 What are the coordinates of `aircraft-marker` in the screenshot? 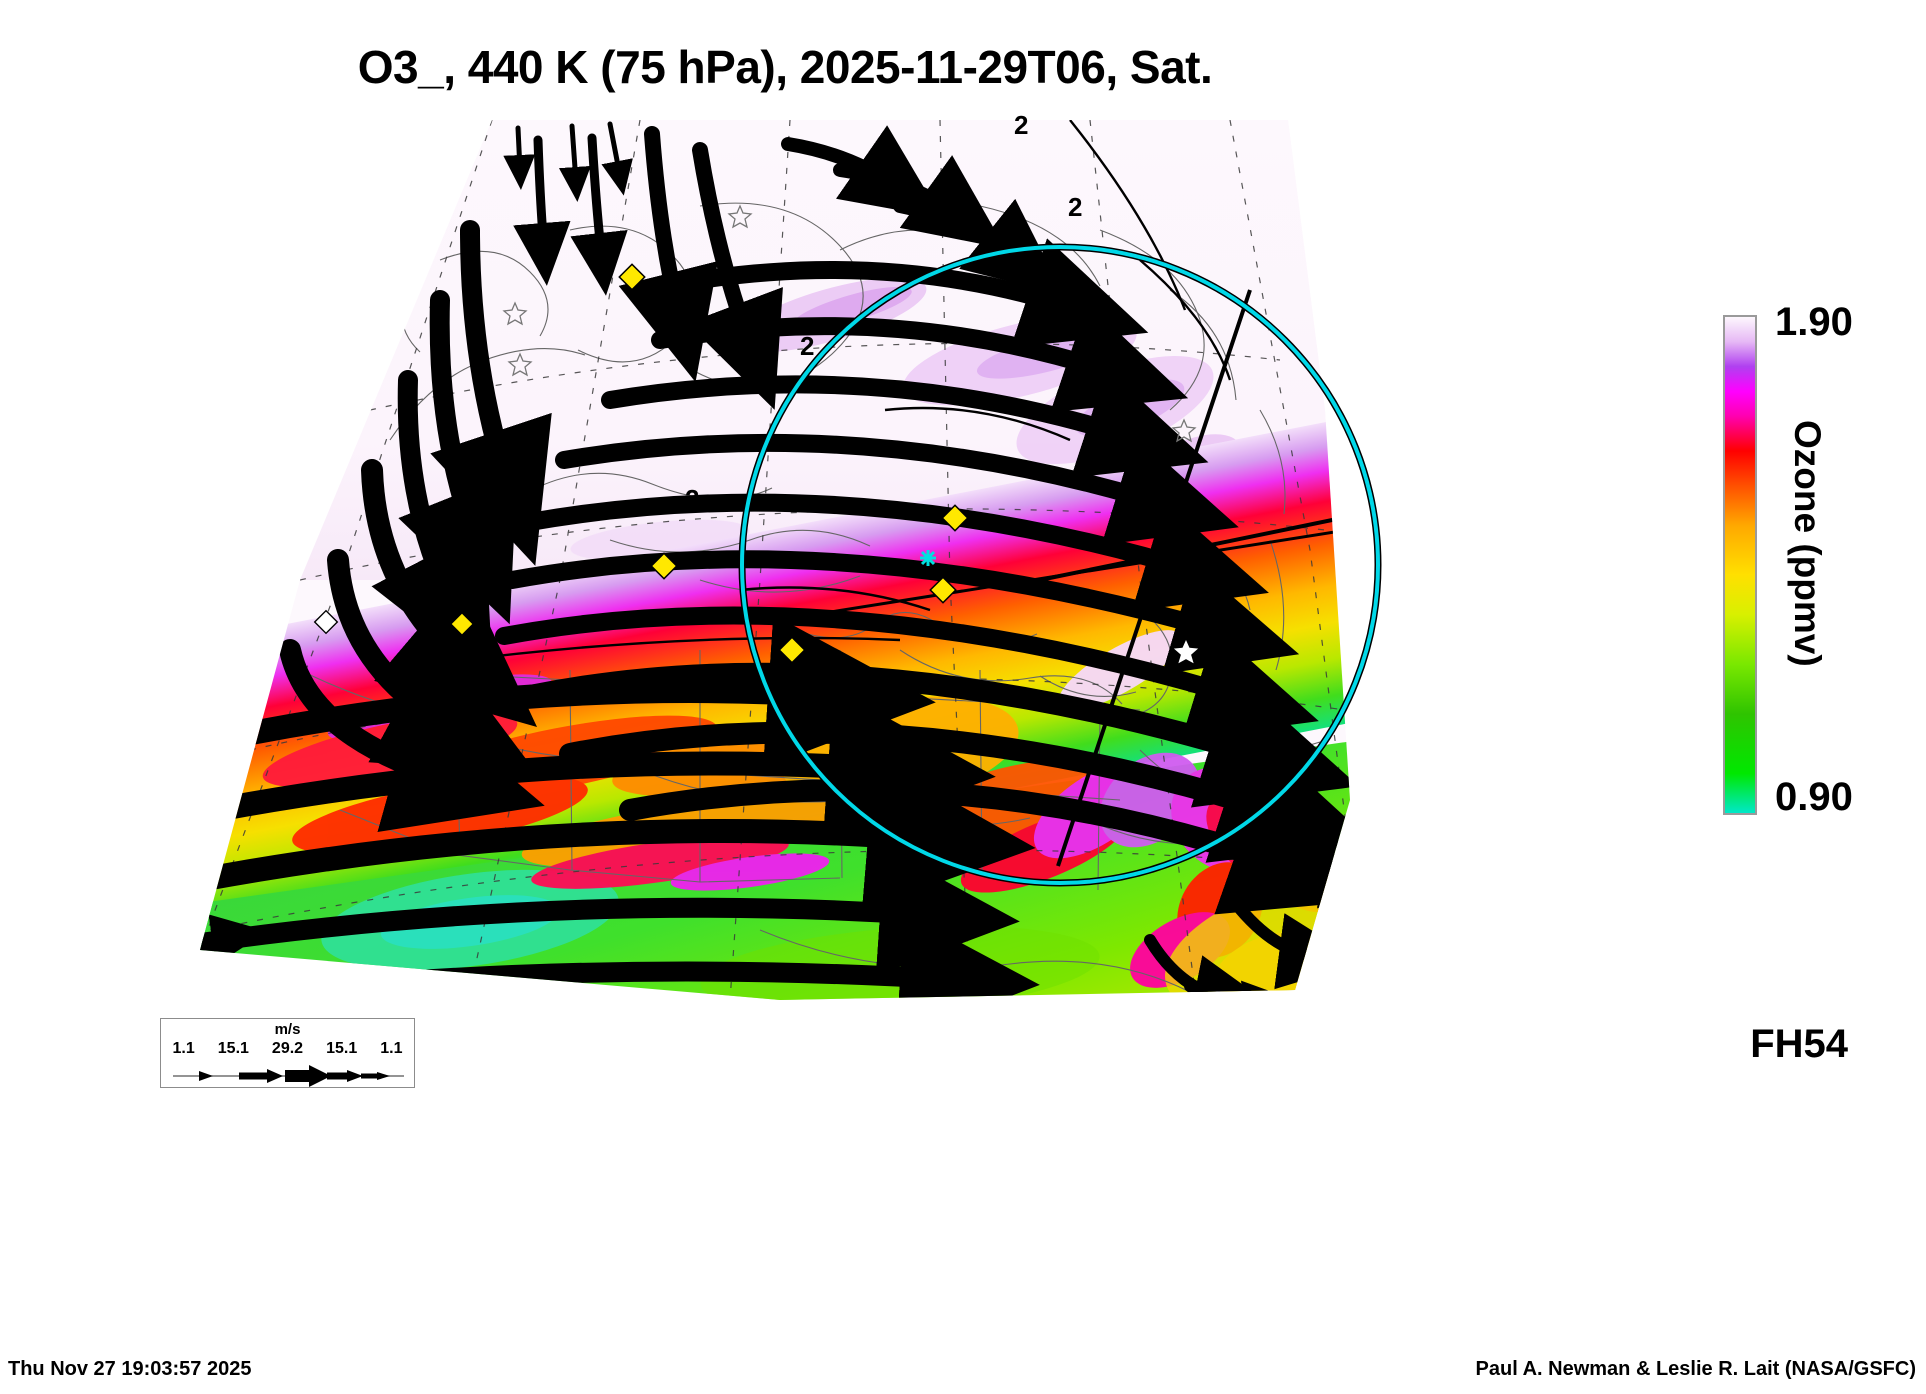 It's located at (928, 558).